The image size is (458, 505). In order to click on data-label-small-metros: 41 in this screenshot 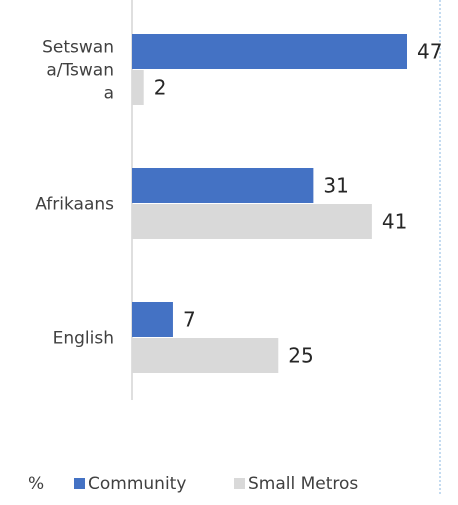, I will do `click(394, 222)`.